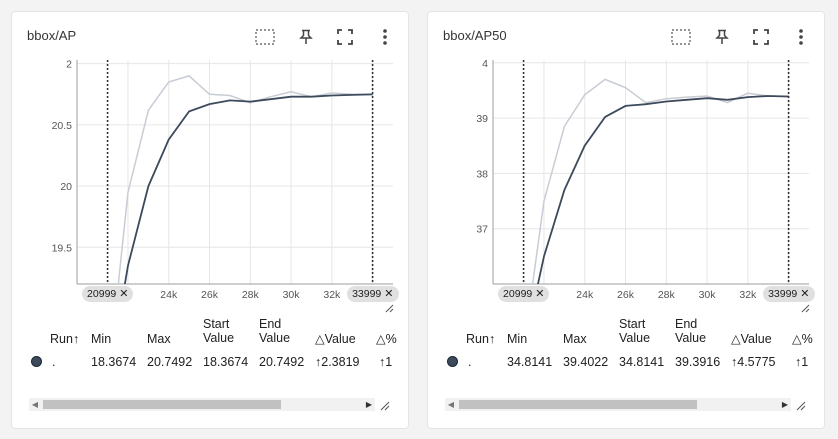 The image size is (838, 439). What do you see at coordinates (530, 362) in the screenshot?
I see `cell-min: 34.8141` at bounding box center [530, 362].